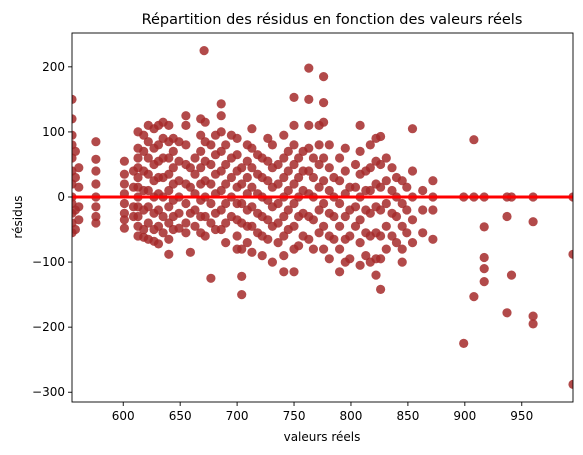  What do you see at coordinates (322, 412) in the screenshot?
I see `x-axis: 600 650 700 750 800 850 900 950` at bounding box center [322, 412].